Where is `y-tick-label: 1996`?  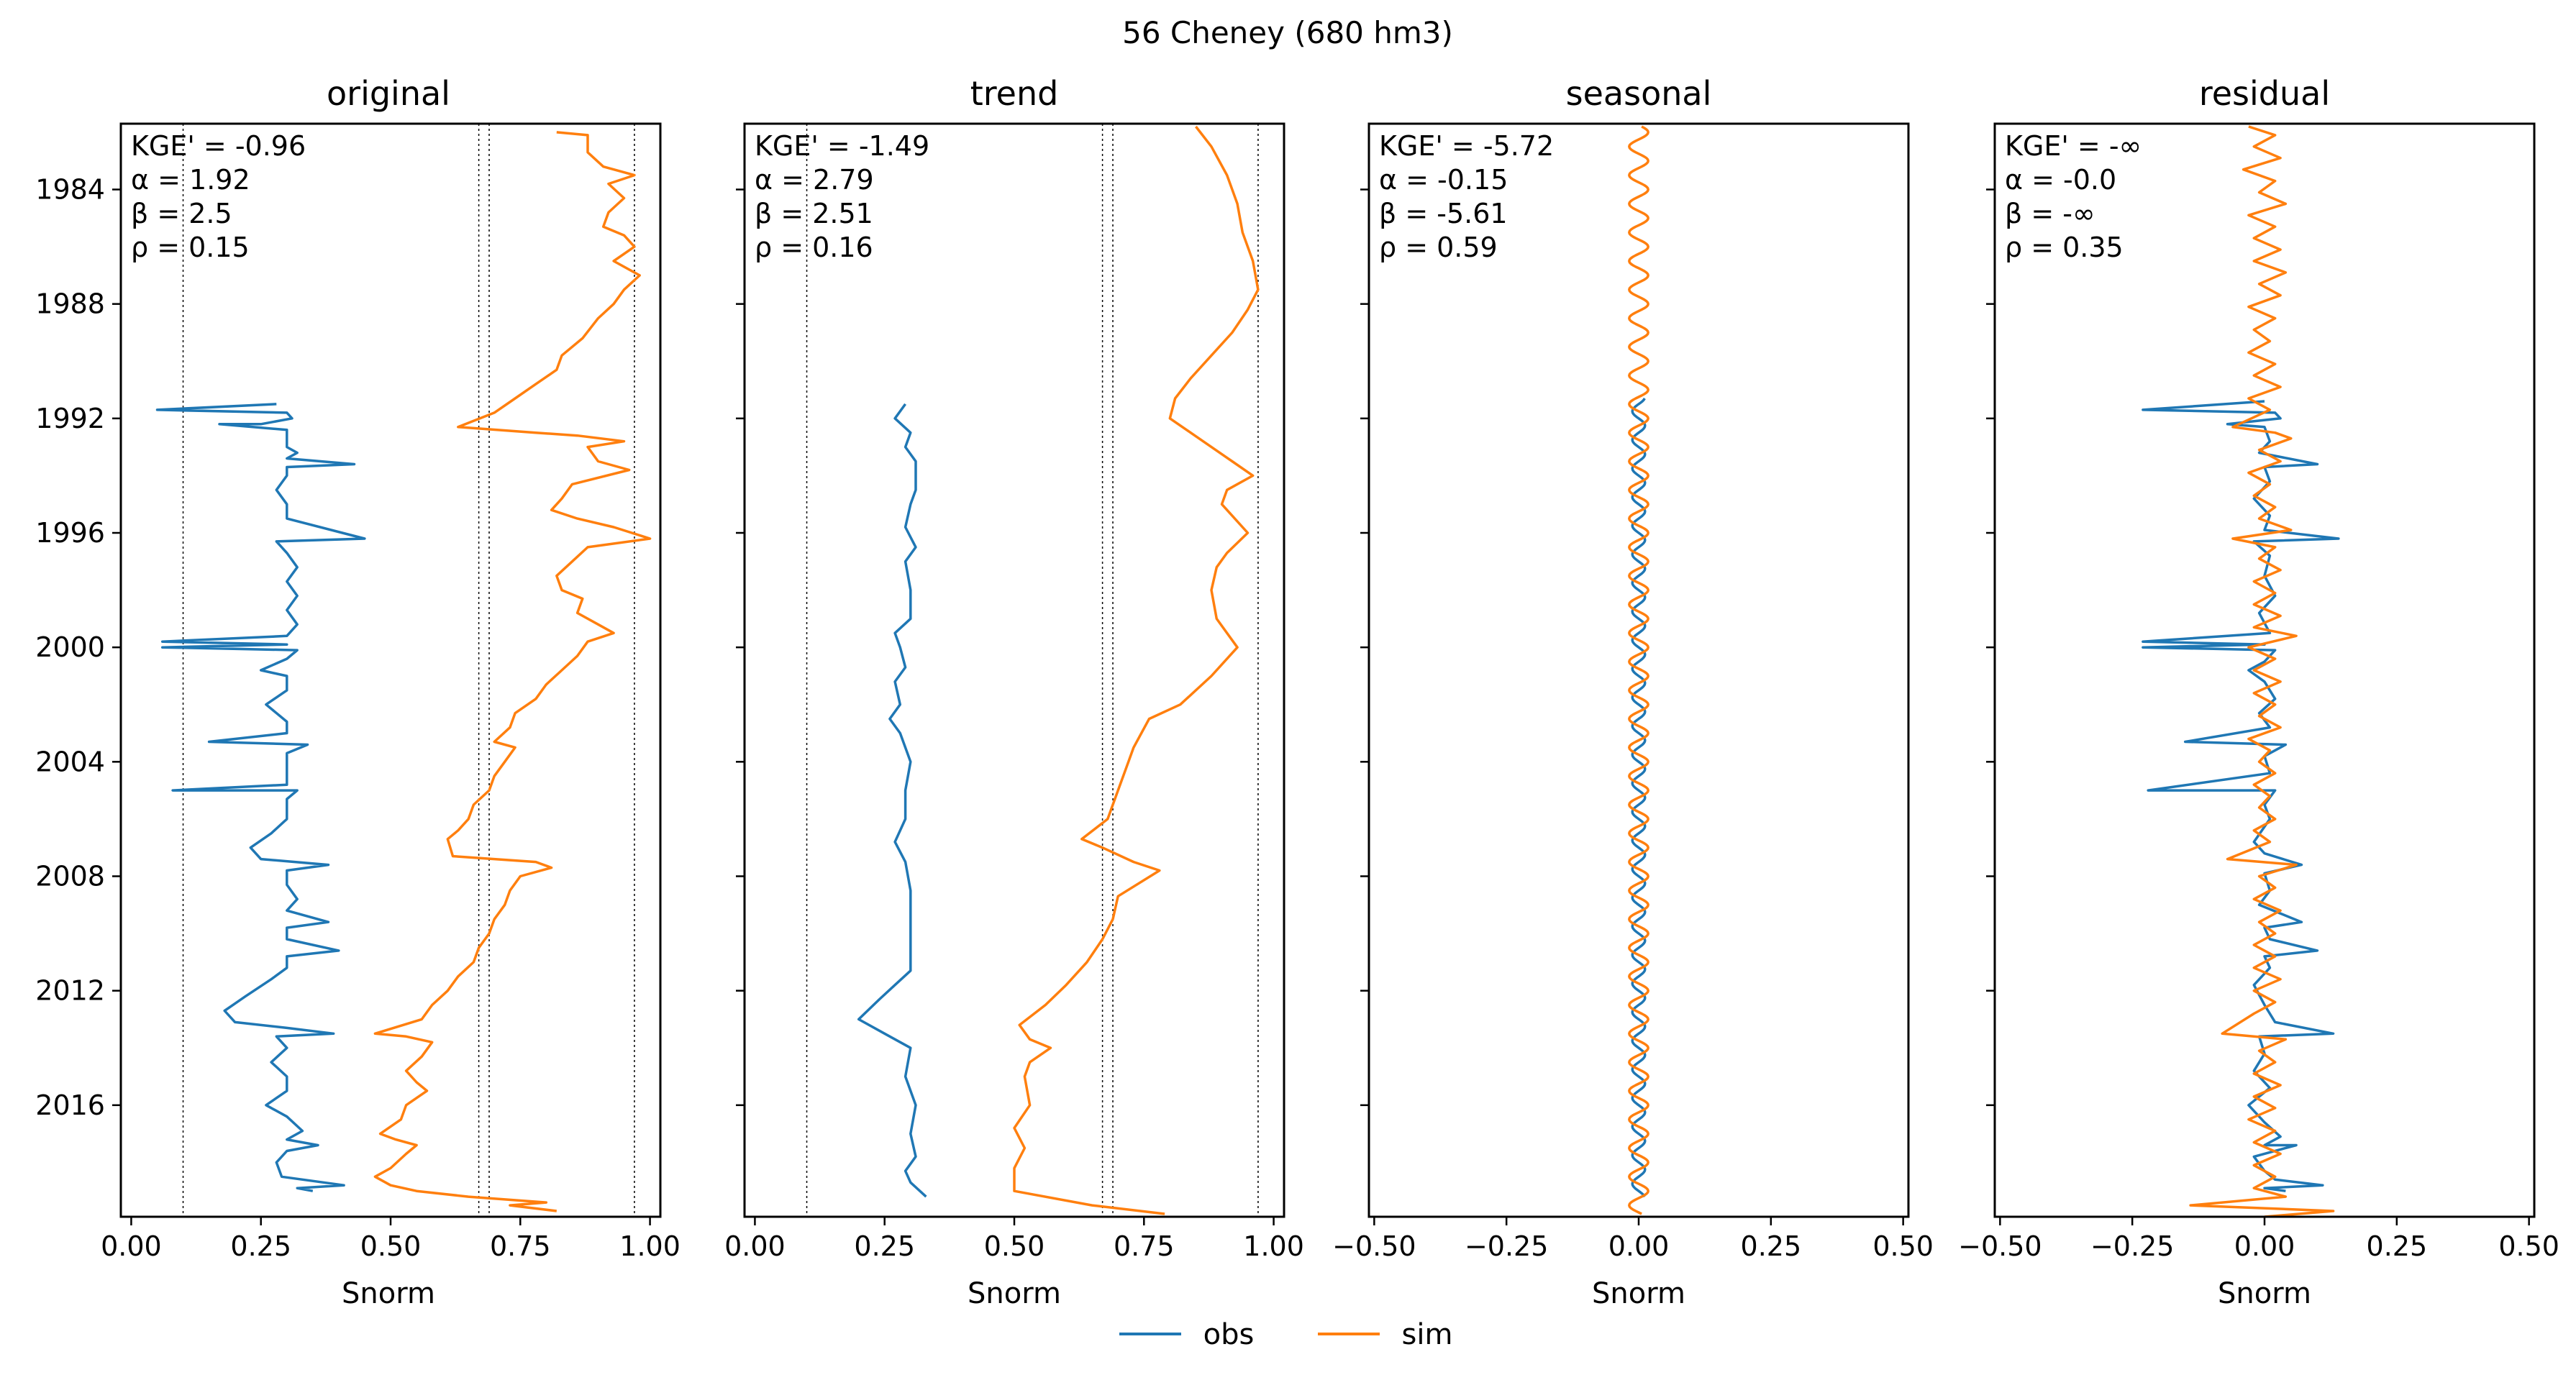 y-tick-label: 1996 is located at coordinates (70, 533).